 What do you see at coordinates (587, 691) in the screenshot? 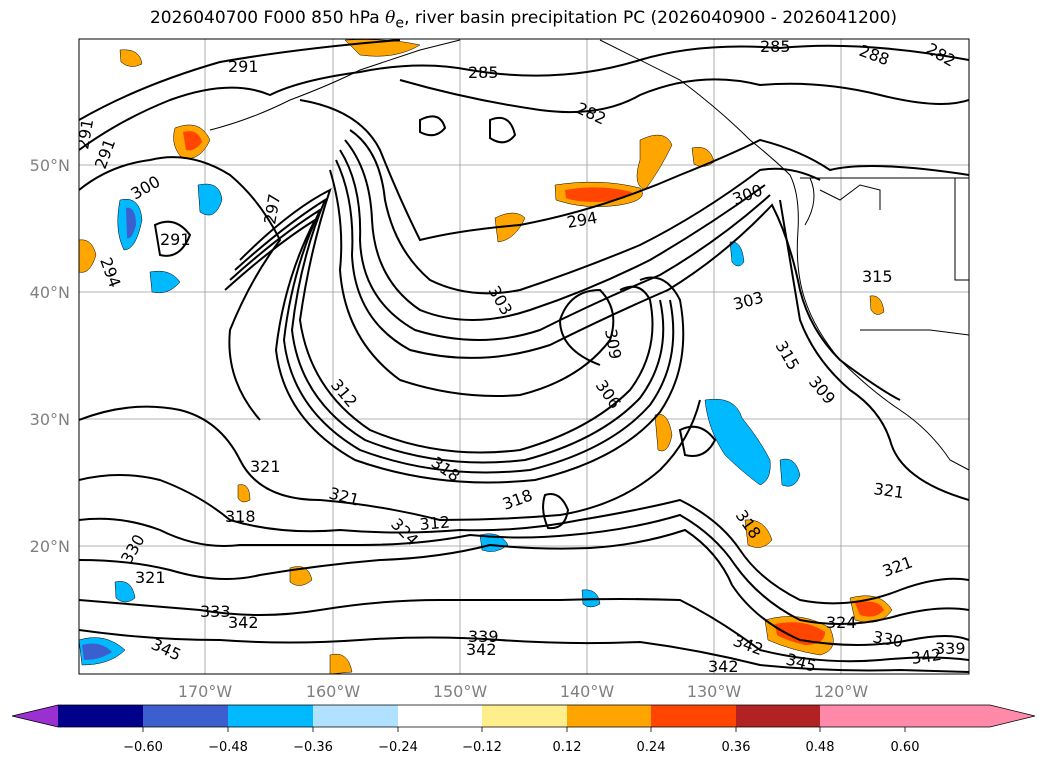
I see `lon-tick-label: 140°W` at bounding box center [587, 691].